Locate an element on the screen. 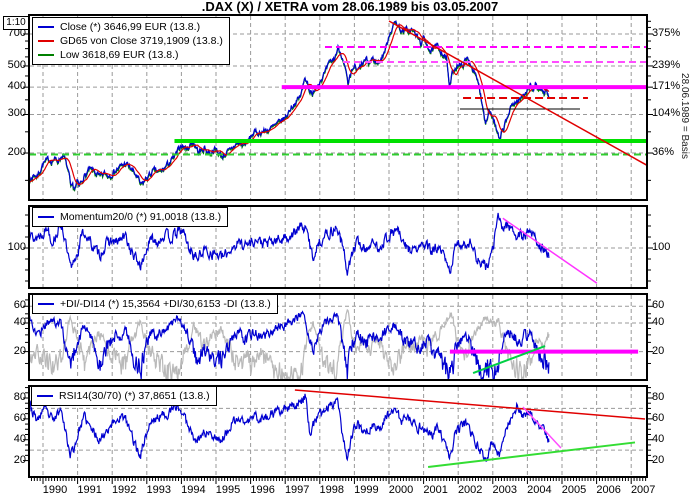 This screenshot has width=700, height=500. x-axis-year-label: 1993 is located at coordinates (159, 490).